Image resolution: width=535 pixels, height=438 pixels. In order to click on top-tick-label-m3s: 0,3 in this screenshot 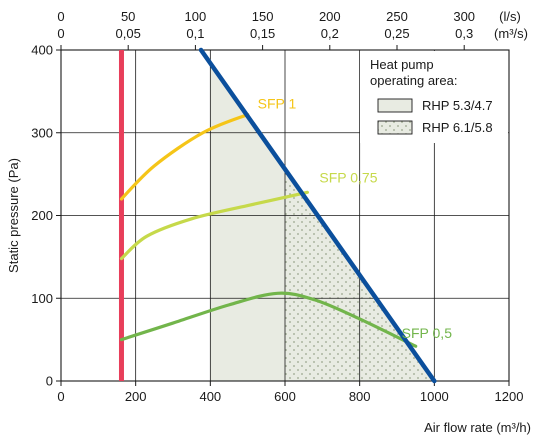, I will do `click(464, 33)`.